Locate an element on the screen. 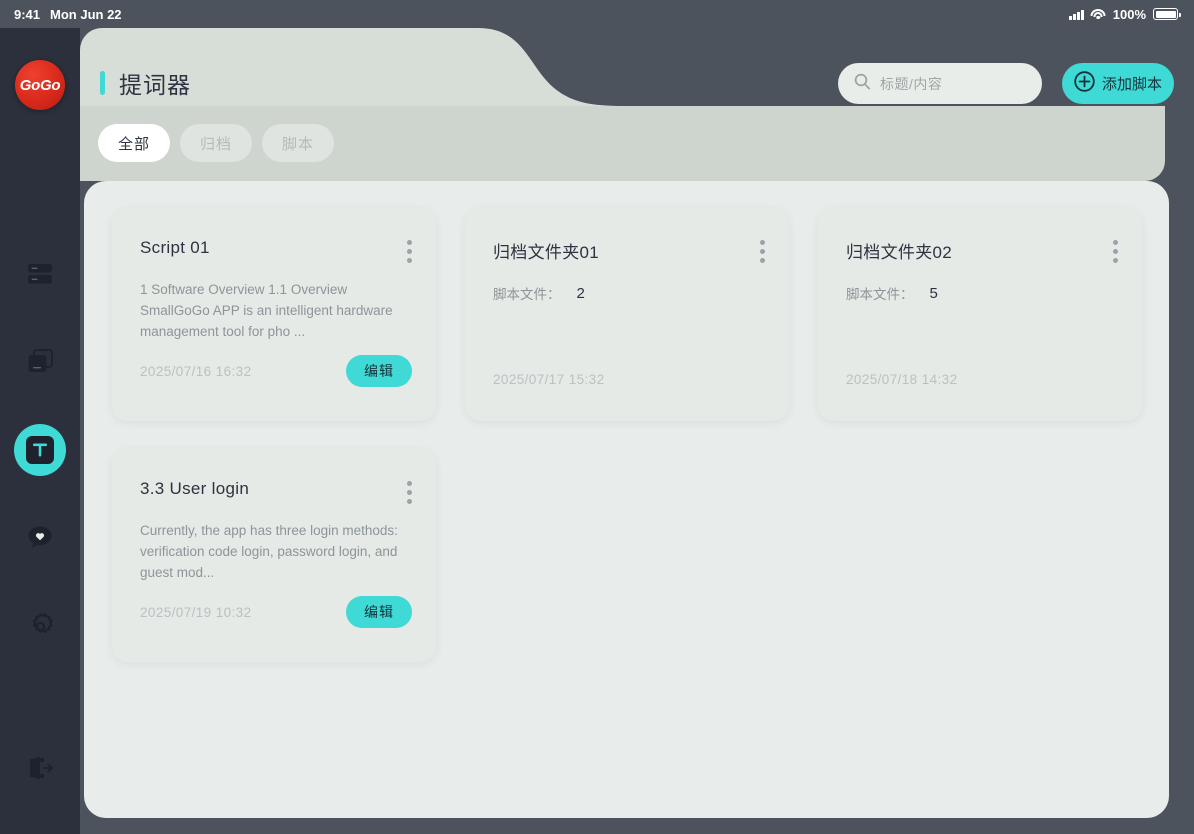  sidebar-nav is located at coordinates (40, 450).